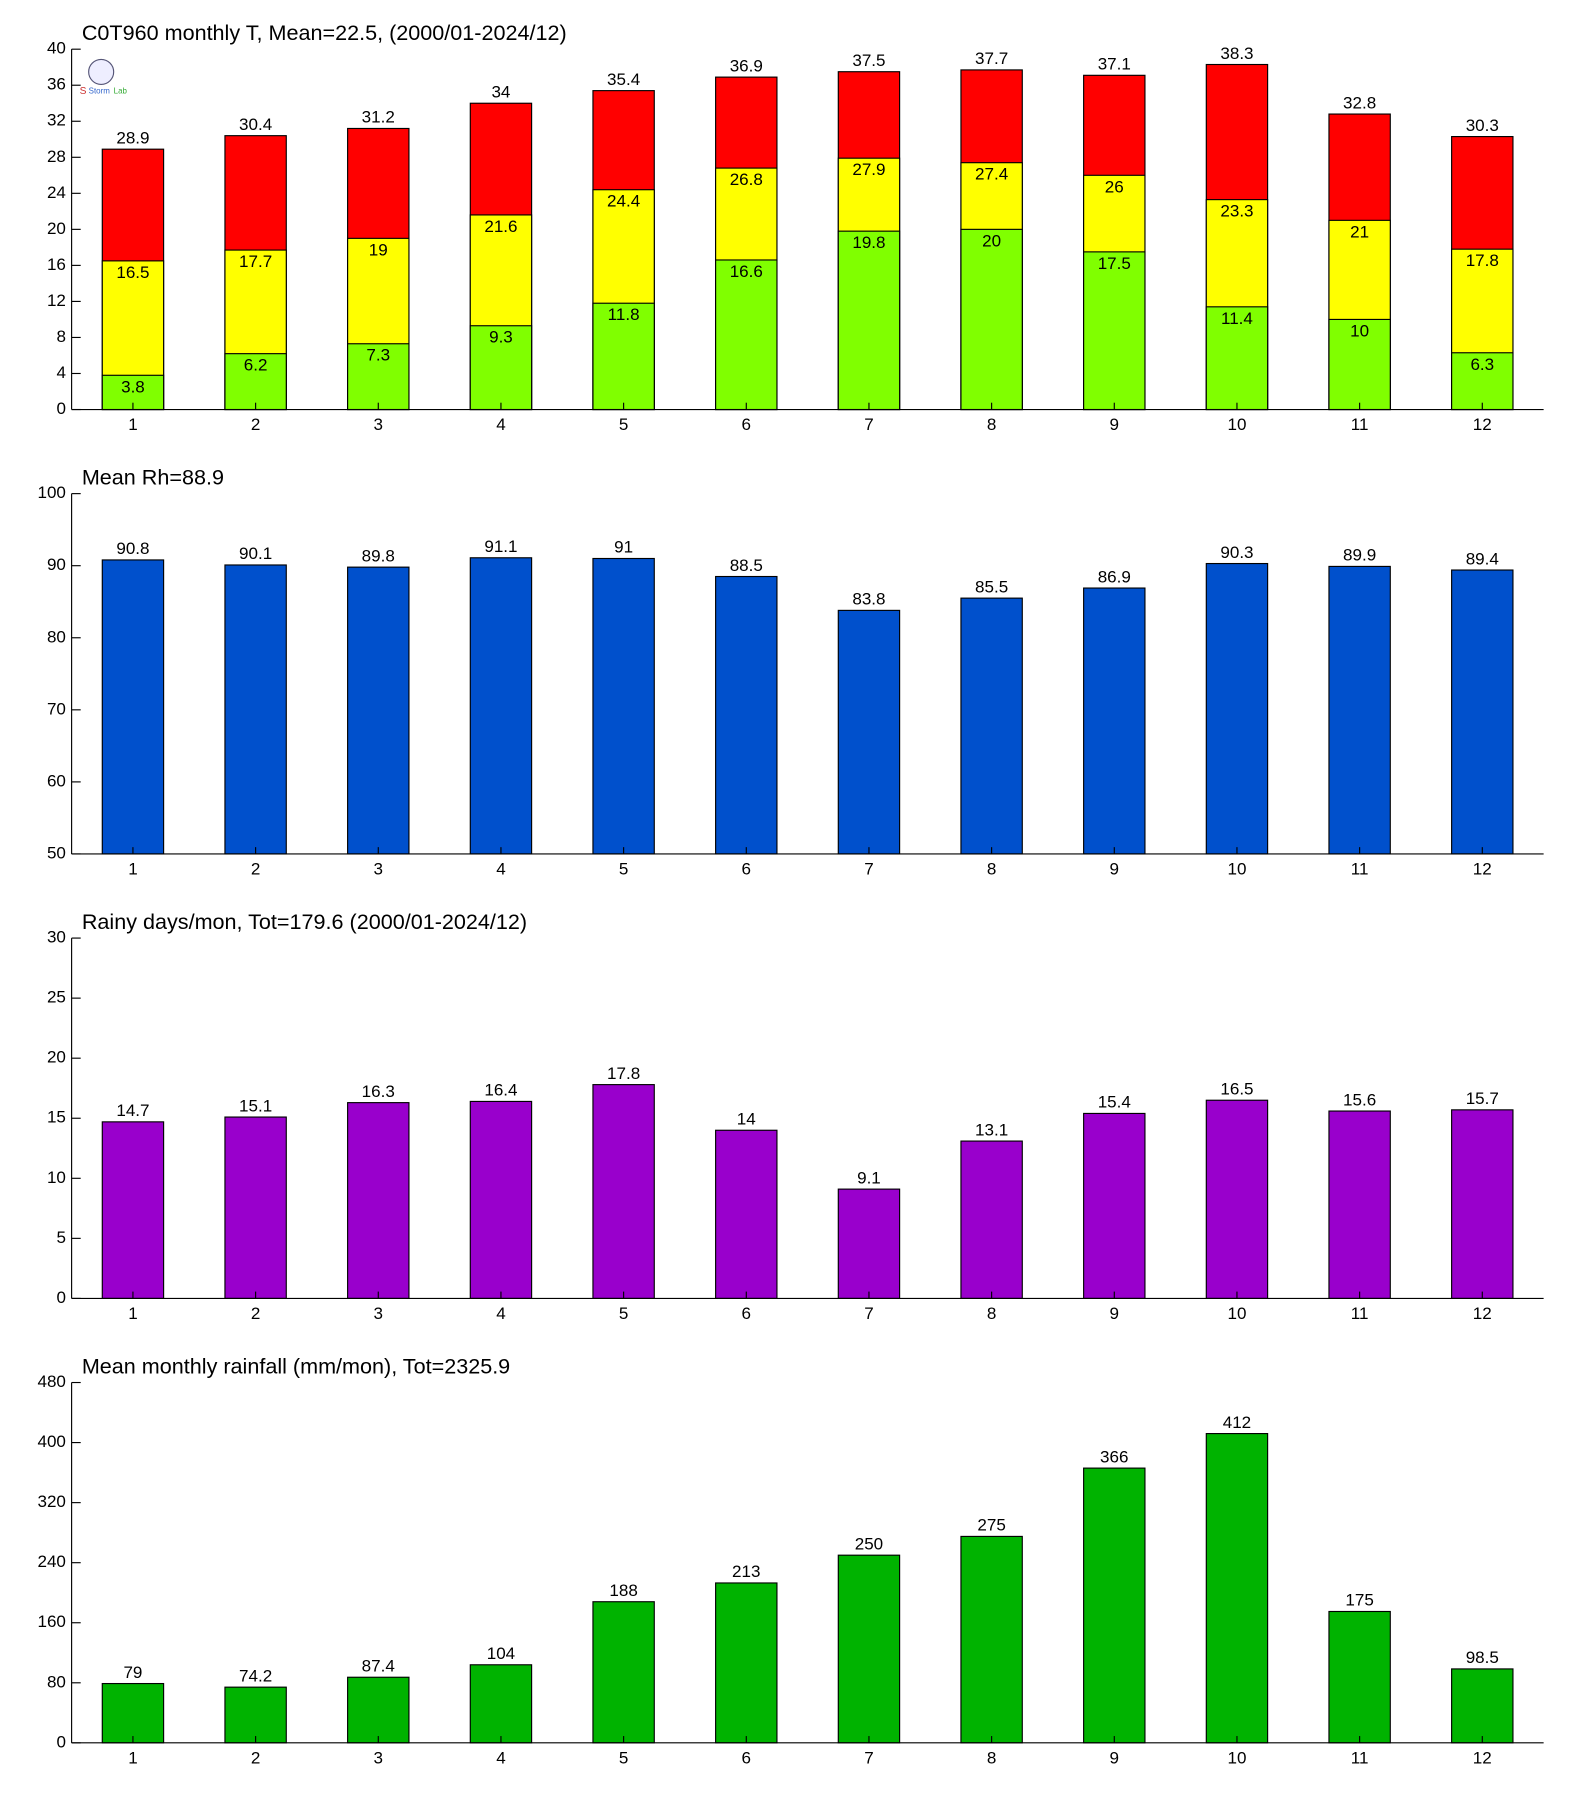 Image resolution: width=1580 pixels, height=1800 pixels. Describe the element at coordinates (1482, 125) in the screenshot. I see `data-label: 30.3` at that location.